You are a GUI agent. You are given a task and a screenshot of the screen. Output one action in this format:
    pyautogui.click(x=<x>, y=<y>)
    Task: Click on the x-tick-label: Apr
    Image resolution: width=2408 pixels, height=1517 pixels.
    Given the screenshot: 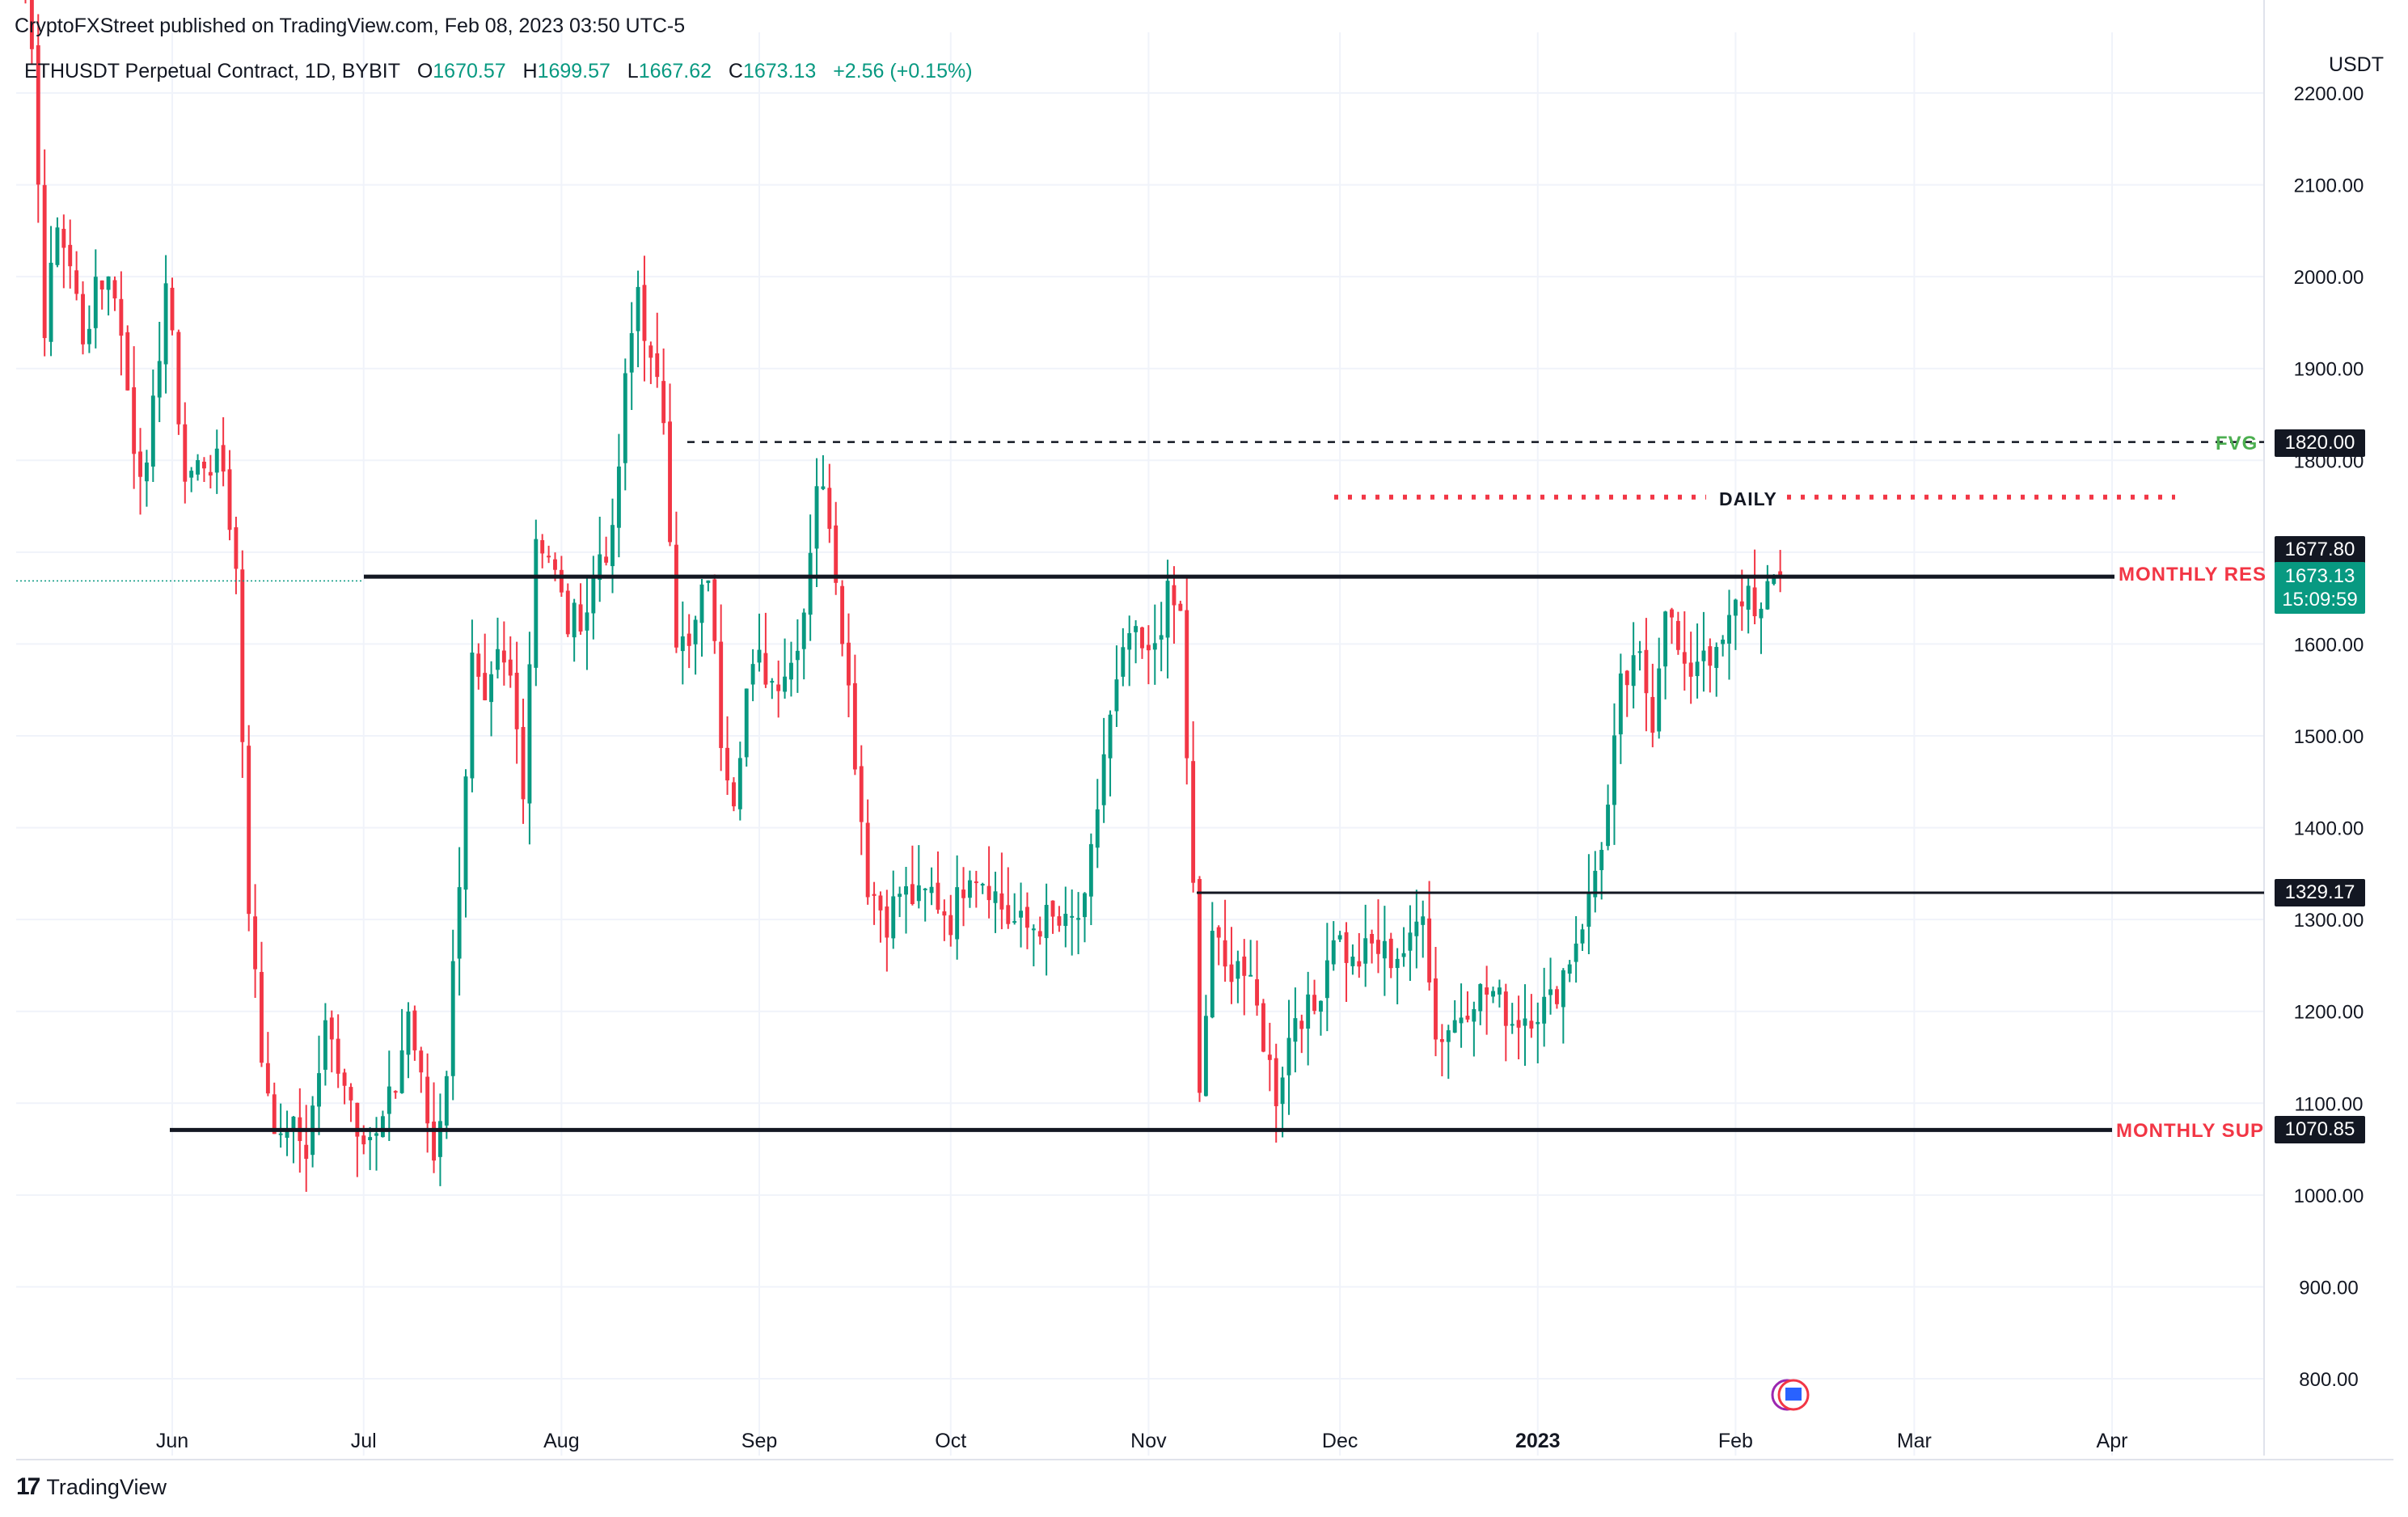 What is the action you would take?
    pyautogui.click(x=2112, y=1441)
    